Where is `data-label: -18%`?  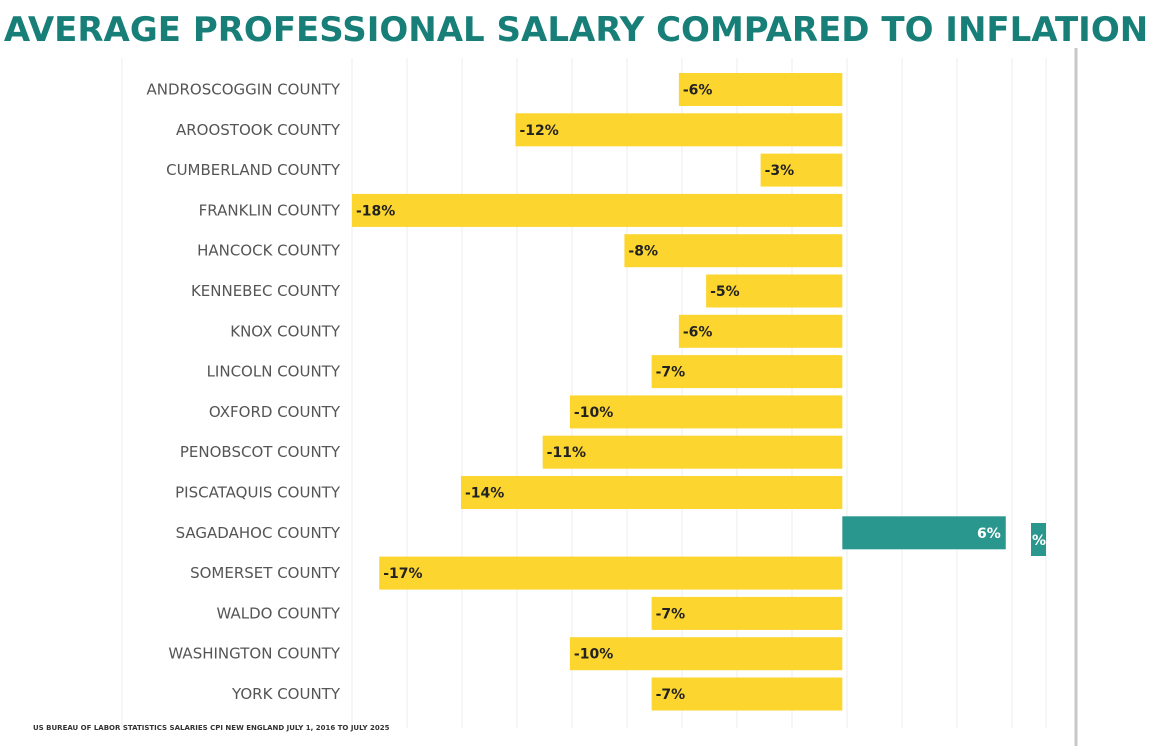 data-label: -18% is located at coordinates (375, 211).